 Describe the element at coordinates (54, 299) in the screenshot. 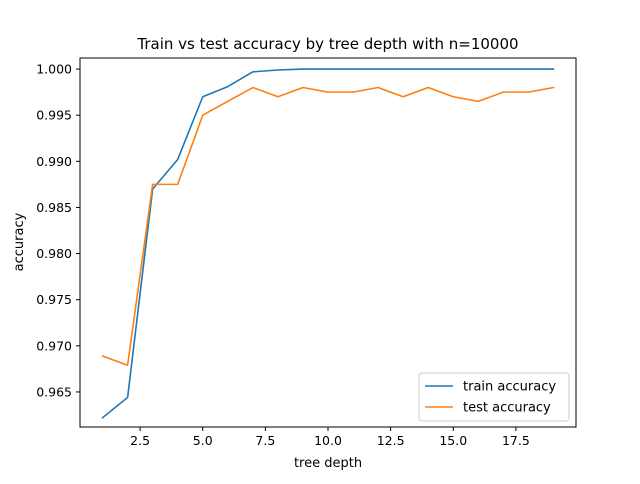

I see `y-tick-label: 0.975` at that location.